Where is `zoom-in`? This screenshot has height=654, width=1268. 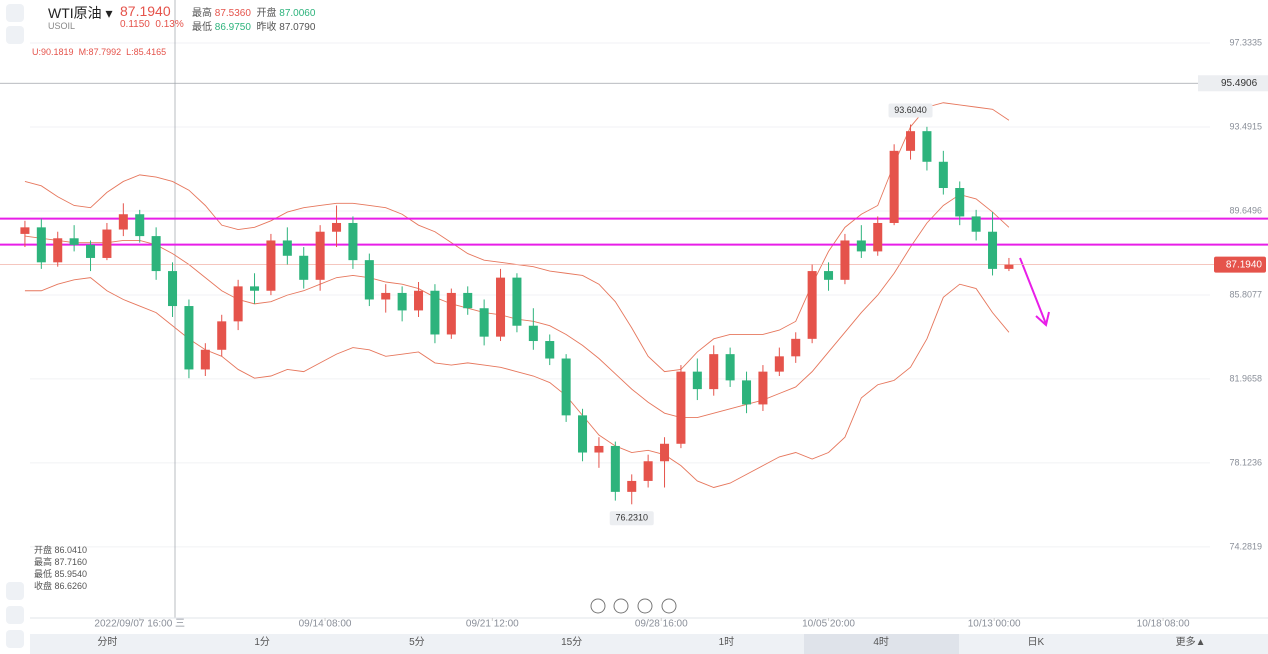
zoom-in is located at coordinates (669, 606).